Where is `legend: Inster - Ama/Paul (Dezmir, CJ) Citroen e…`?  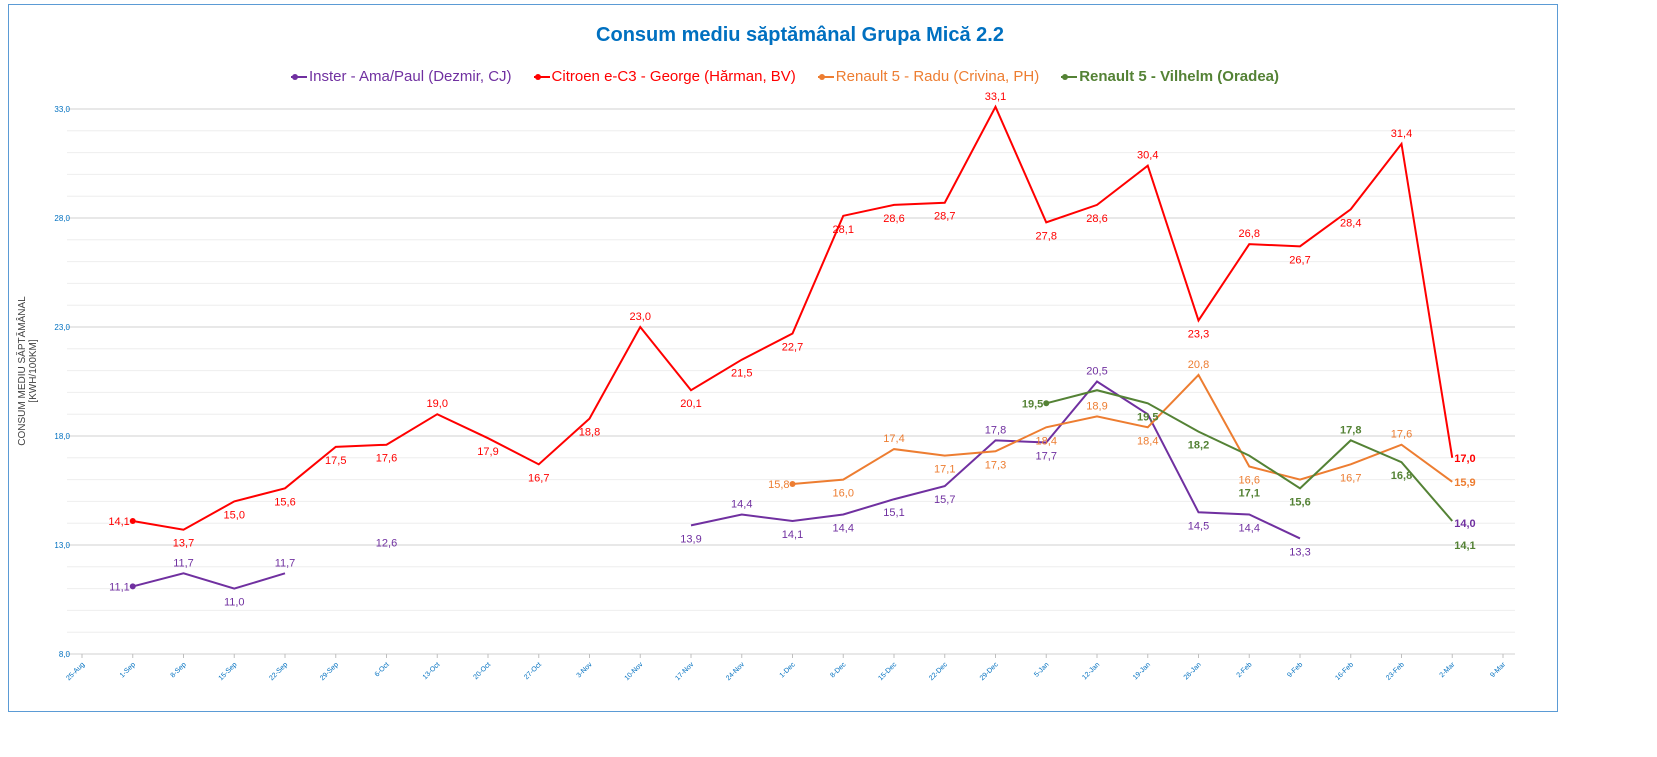 legend: Inster - Ama/Paul (Dezmir, CJ) Citroen e… is located at coordinates (785, 76).